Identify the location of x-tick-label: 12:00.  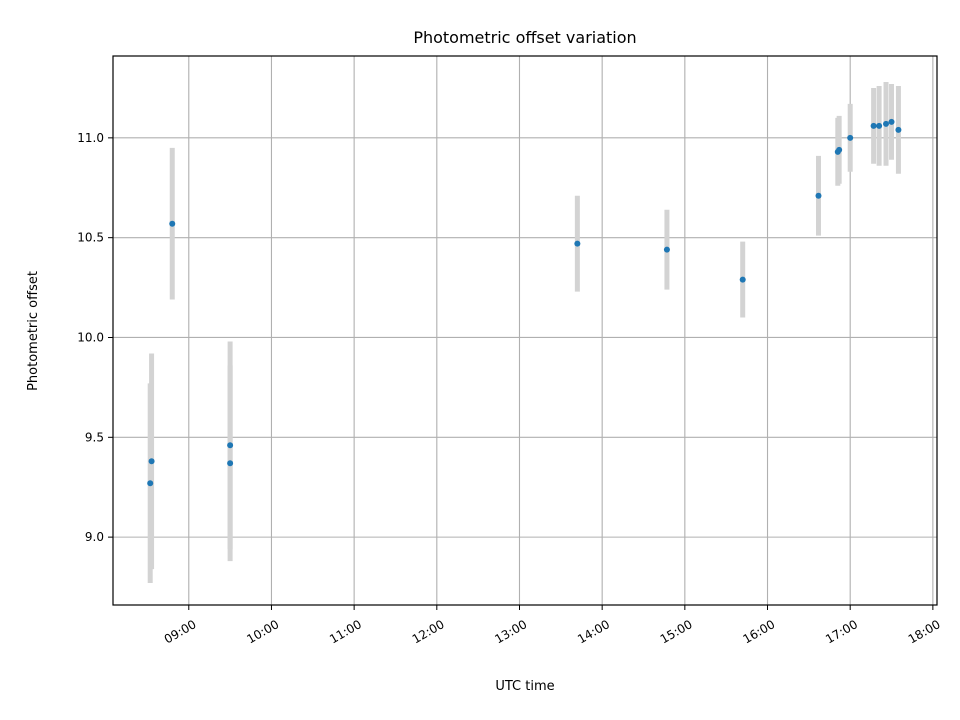
(428, 631).